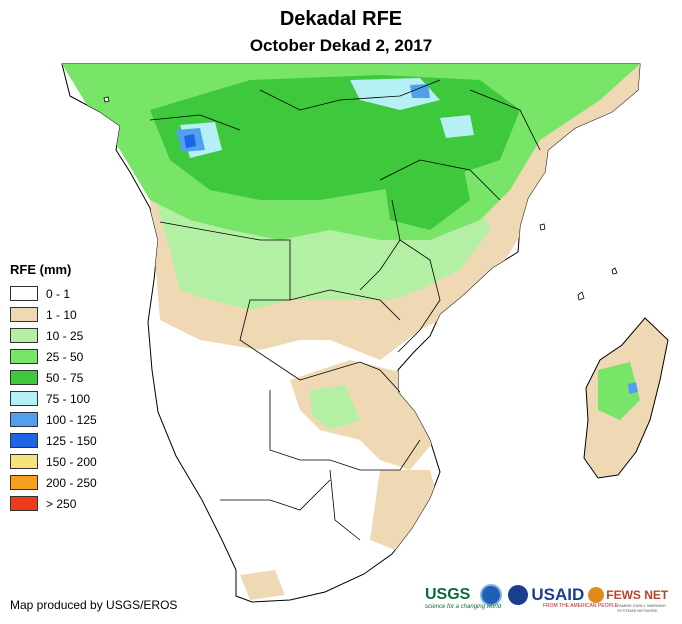  I want to click on rain-zone-1-10-southeast, so click(404, 510).